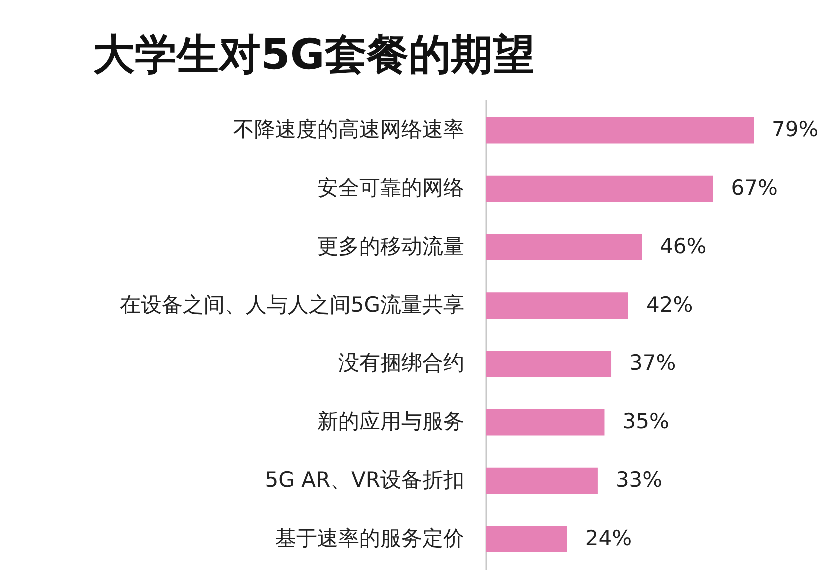  What do you see at coordinates (292, 304) in the screenshot?
I see `y-tick-label: 在设备之间、人与人之间5G流量共享` at bounding box center [292, 304].